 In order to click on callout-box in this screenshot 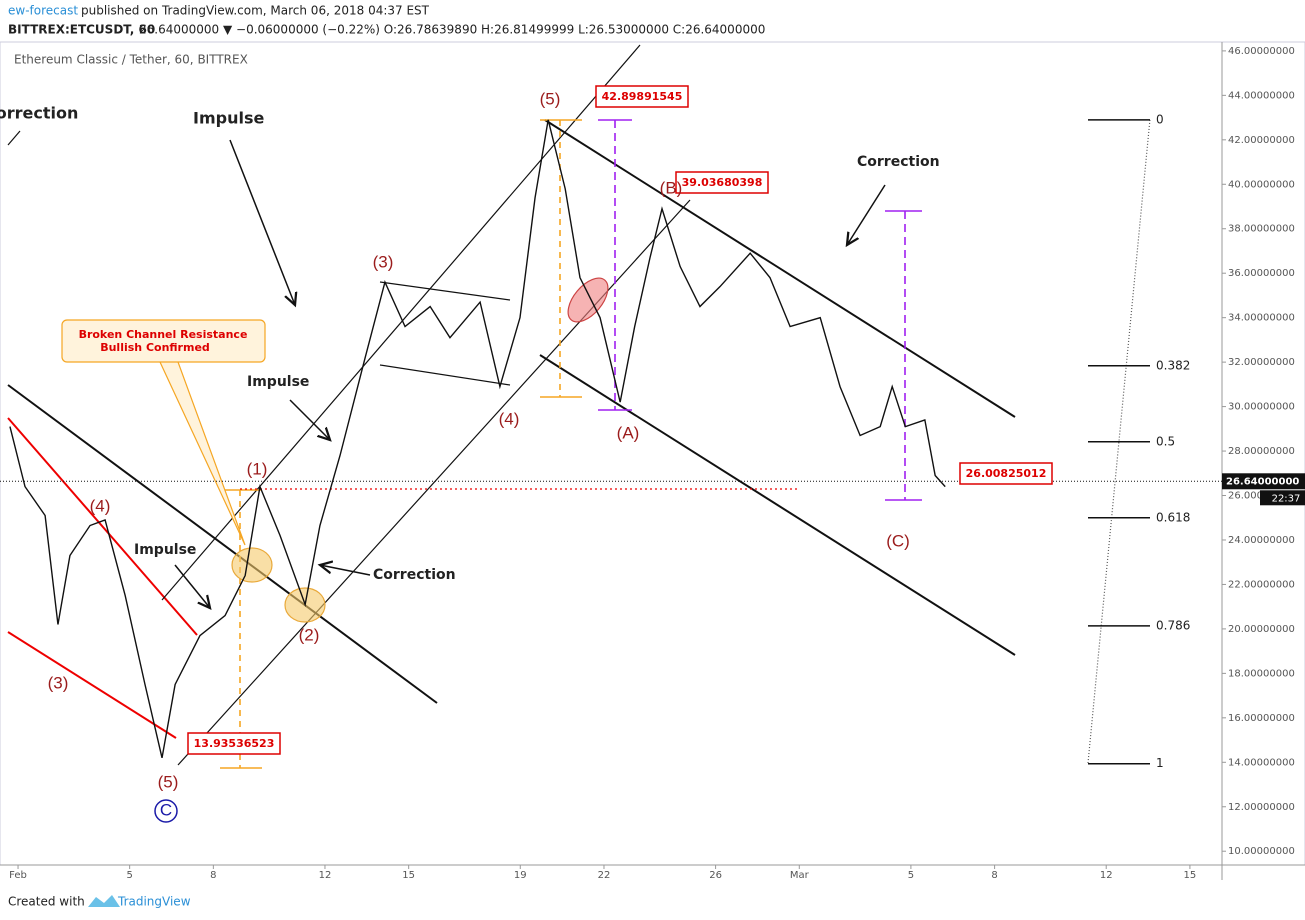, I will do `click(163, 341)`.